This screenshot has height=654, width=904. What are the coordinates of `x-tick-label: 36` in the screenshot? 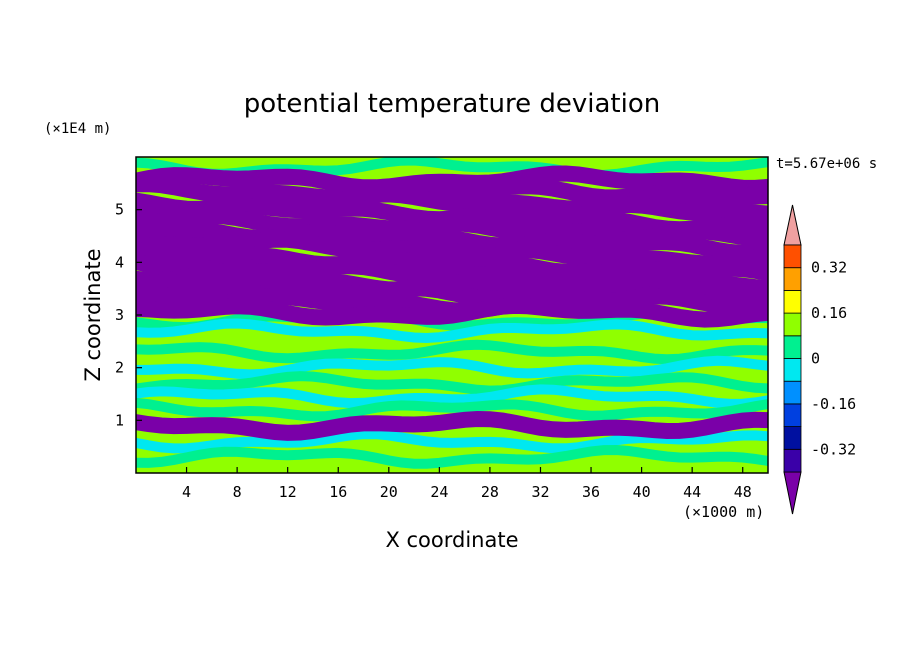 It's located at (591, 492).